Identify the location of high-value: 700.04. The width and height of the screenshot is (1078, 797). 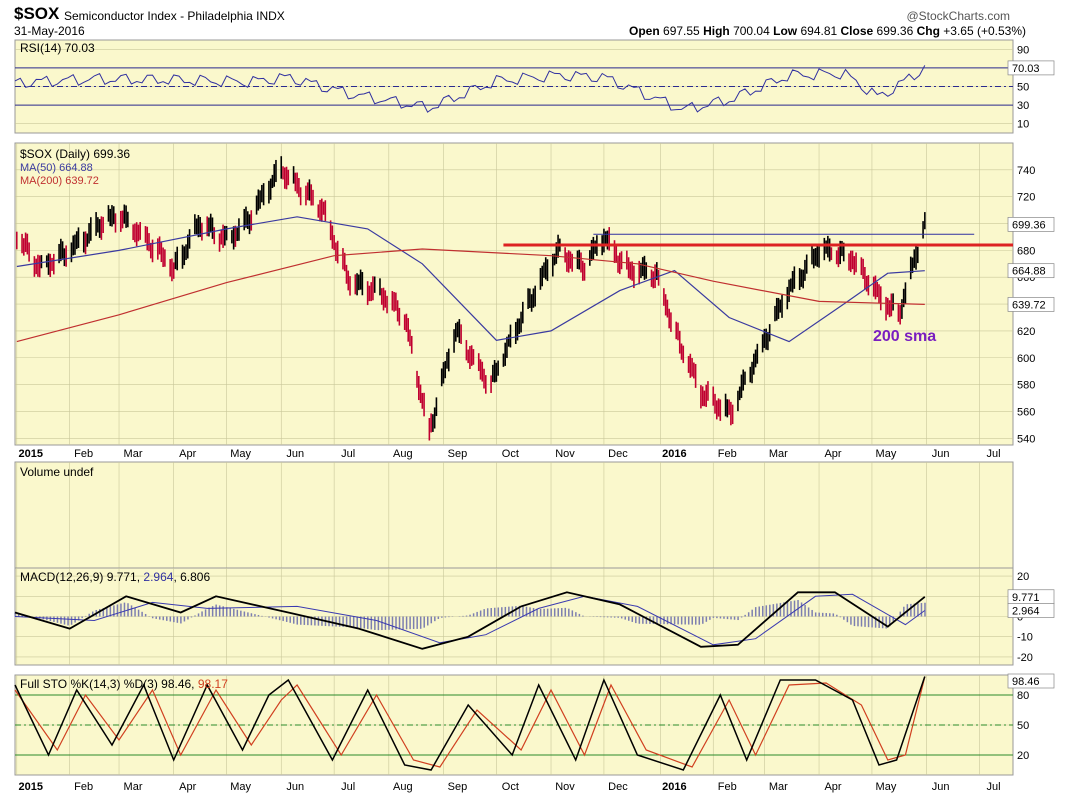
(751, 31).